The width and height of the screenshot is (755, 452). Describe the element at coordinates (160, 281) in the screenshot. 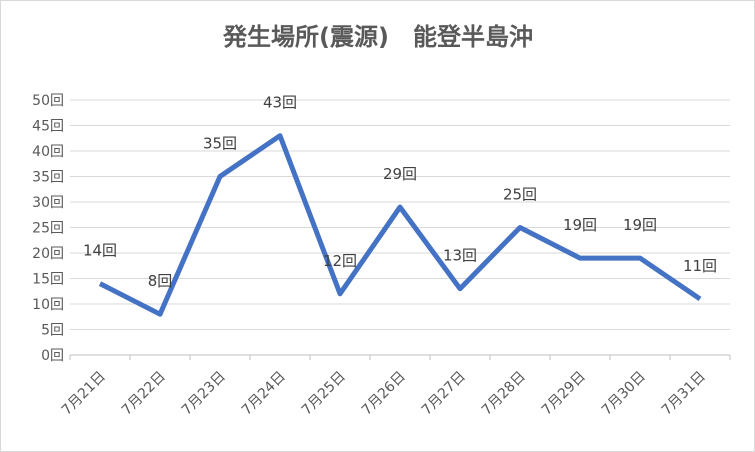

I see `data-label: 8回` at that location.